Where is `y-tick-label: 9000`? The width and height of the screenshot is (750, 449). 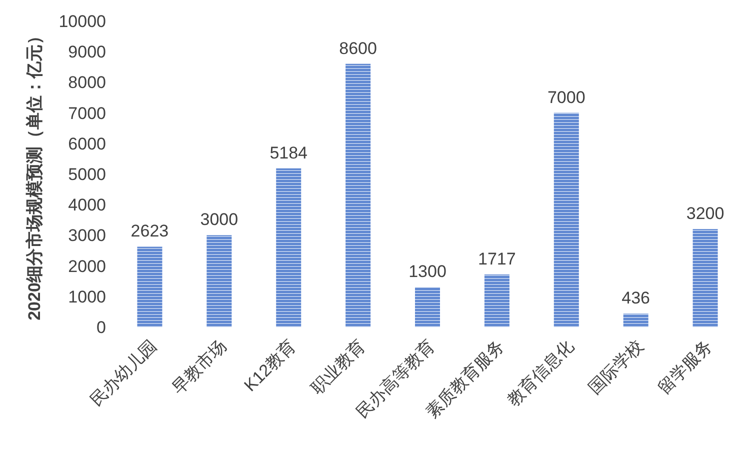
y-tick-label: 9000 is located at coordinates (87, 52).